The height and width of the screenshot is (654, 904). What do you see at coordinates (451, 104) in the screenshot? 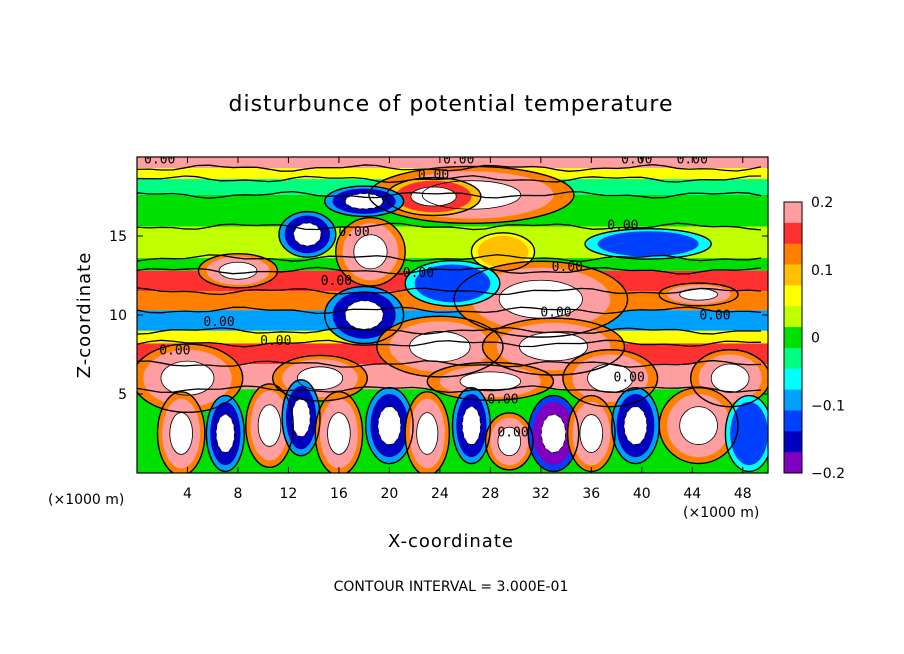
I see `chart-title: disturbunce of potential temperature` at bounding box center [451, 104].